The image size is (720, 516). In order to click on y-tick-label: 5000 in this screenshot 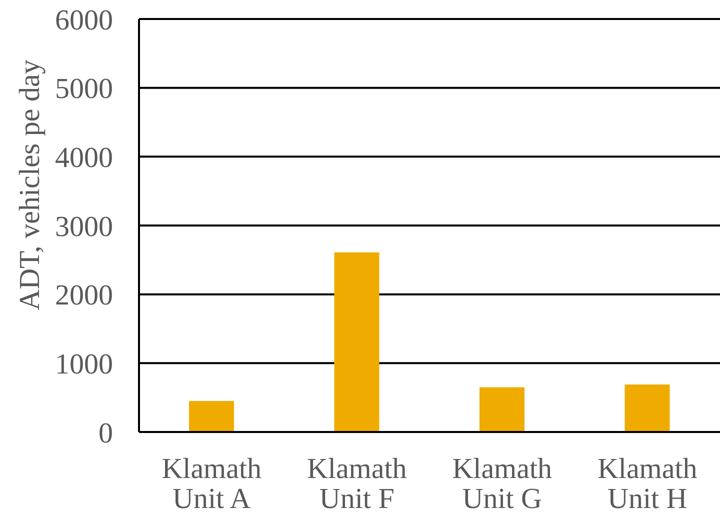, I will do `click(84, 89)`.